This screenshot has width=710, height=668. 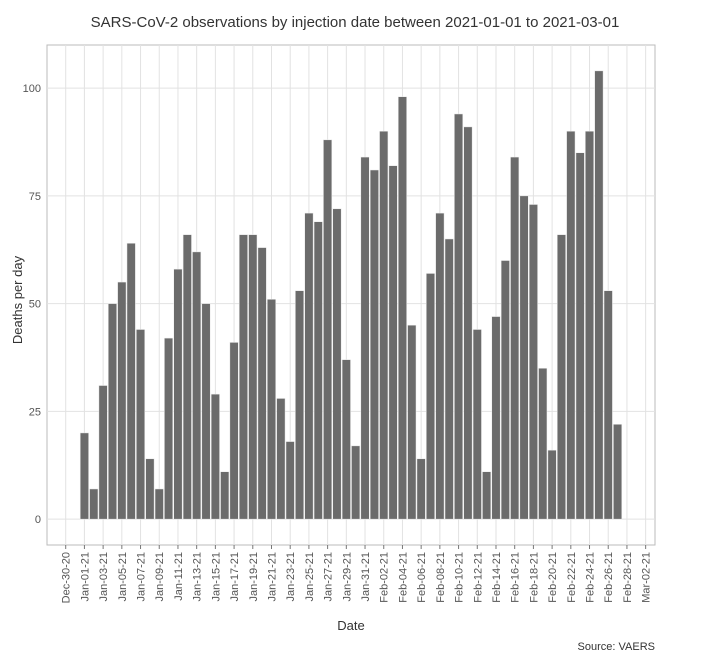 What do you see at coordinates (591, 577) in the screenshot?
I see `x-tick-label: Feb-24-21` at bounding box center [591, 577].